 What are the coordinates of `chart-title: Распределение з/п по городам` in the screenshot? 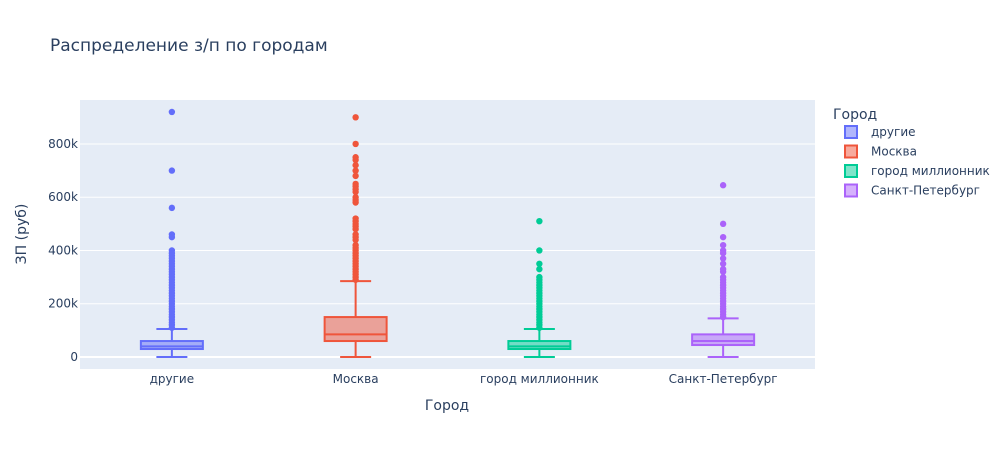 It's located at (189, 46).